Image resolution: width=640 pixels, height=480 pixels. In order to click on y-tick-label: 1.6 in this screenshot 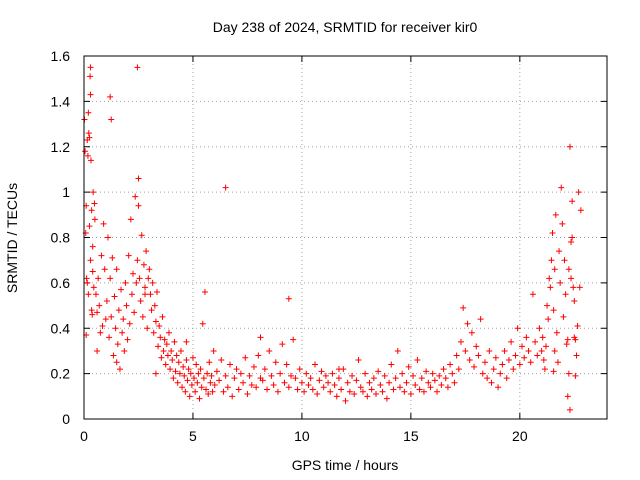, I will do `click(61, 56)`.